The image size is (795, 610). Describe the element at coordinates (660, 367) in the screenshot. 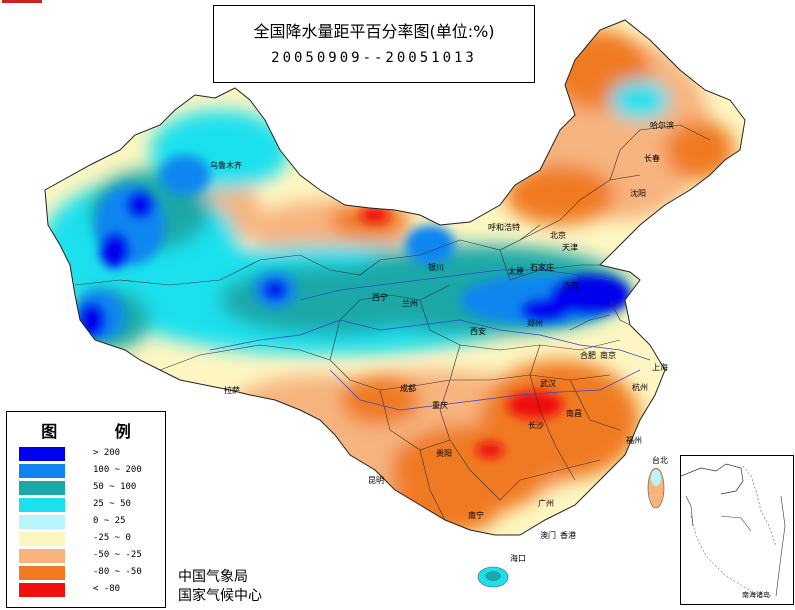

I see `city-label: 上海` at that location.